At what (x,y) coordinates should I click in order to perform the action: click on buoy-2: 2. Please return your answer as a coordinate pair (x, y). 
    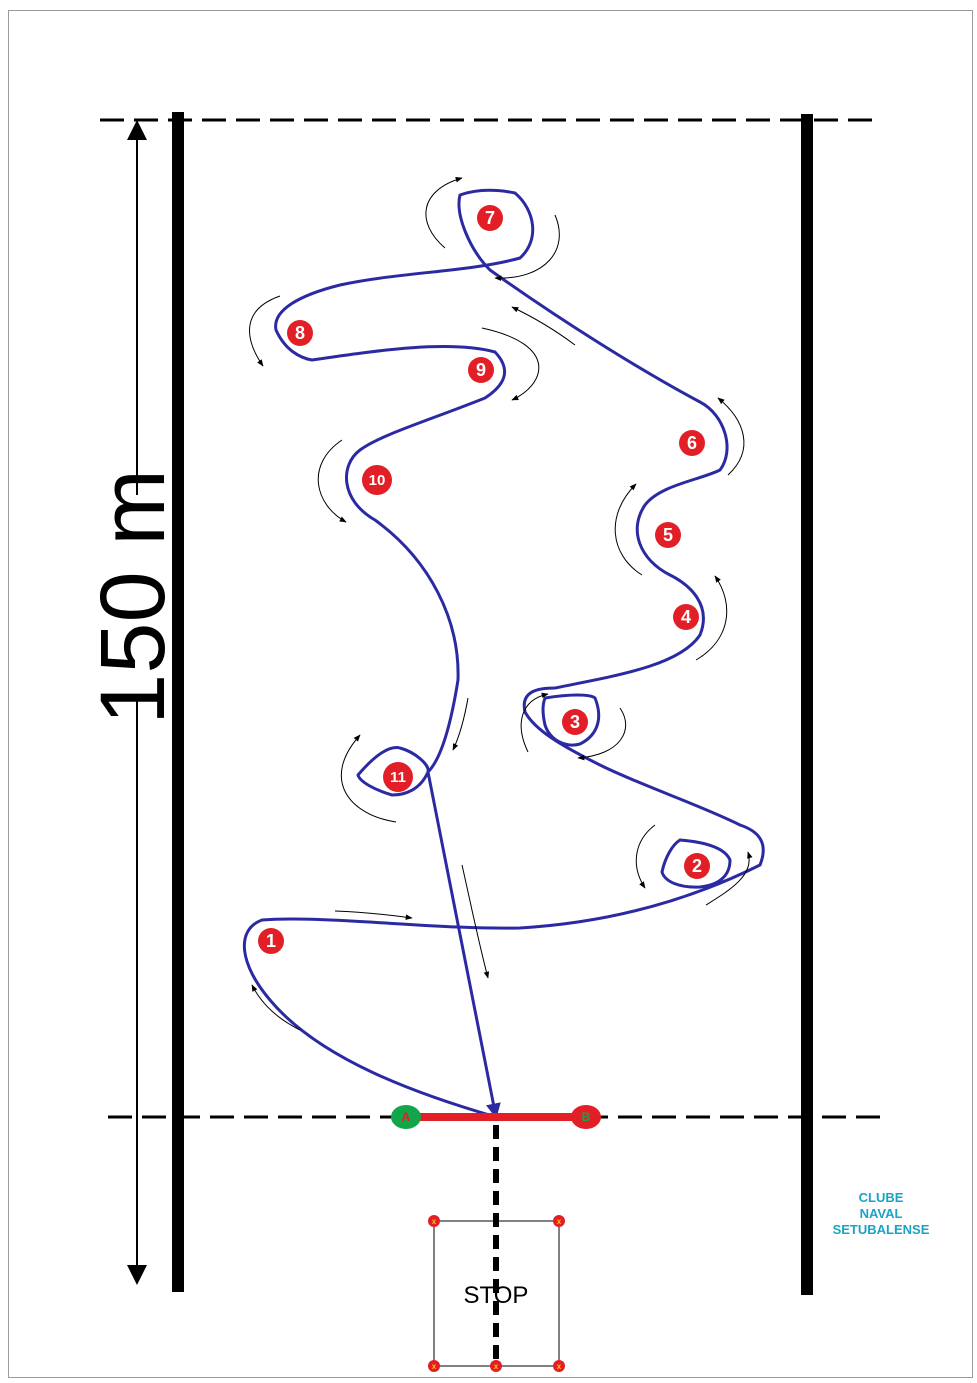
    Looking at the image, I should click on (697, 866).